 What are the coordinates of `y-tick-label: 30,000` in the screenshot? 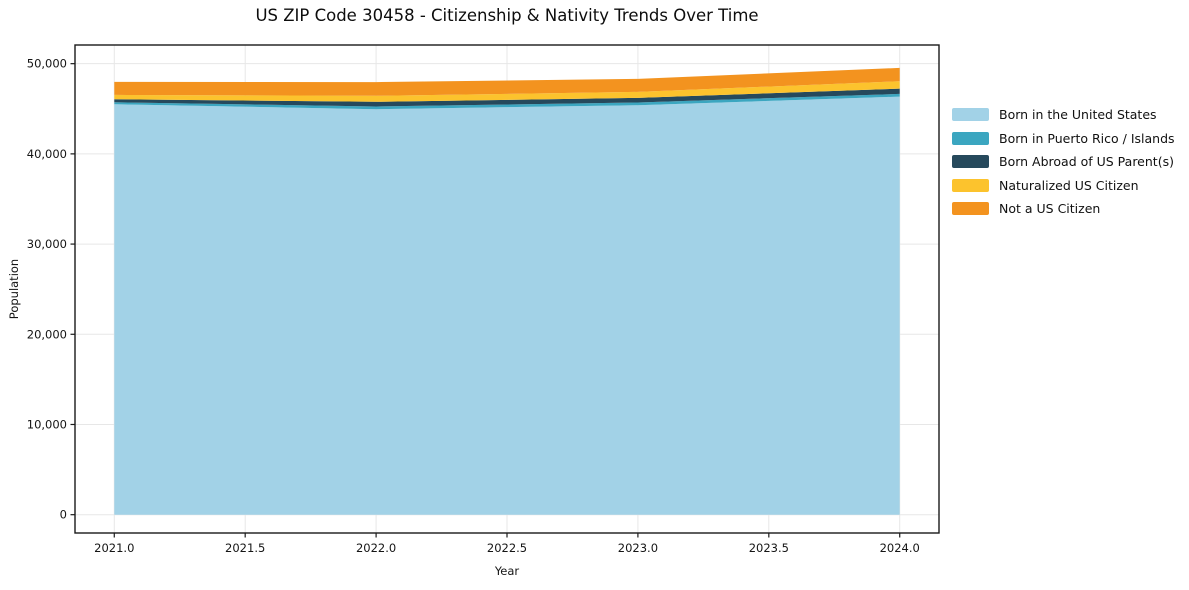 It's located at (47, 244).